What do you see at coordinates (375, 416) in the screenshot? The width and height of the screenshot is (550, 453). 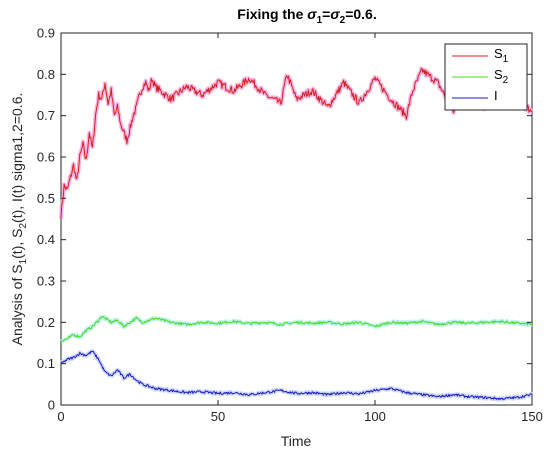 I see `x-tick-label: 100` at bounding box center [375, 416].